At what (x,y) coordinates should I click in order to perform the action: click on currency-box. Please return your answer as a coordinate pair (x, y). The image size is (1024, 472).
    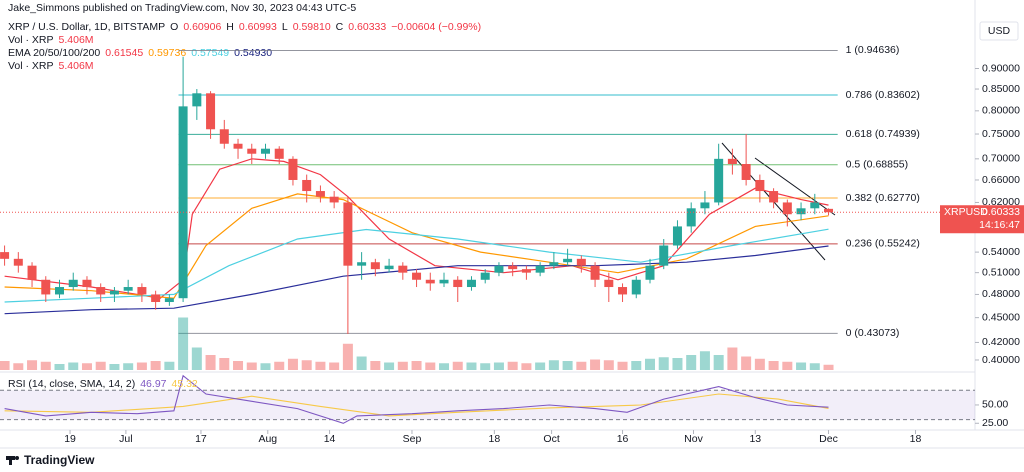
    Looking at the image, I should click on (999, 31).